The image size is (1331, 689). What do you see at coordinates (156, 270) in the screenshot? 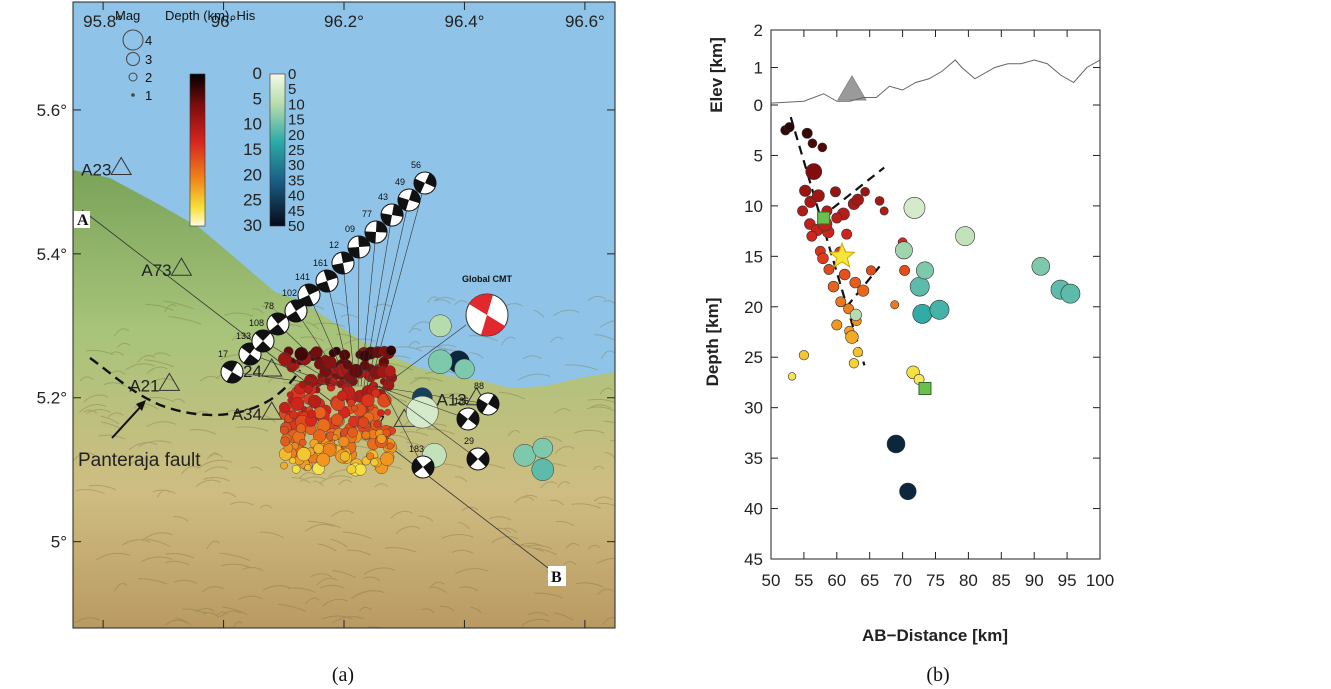
I see `station-label-A73: A73` at bounding box center [156, 270].